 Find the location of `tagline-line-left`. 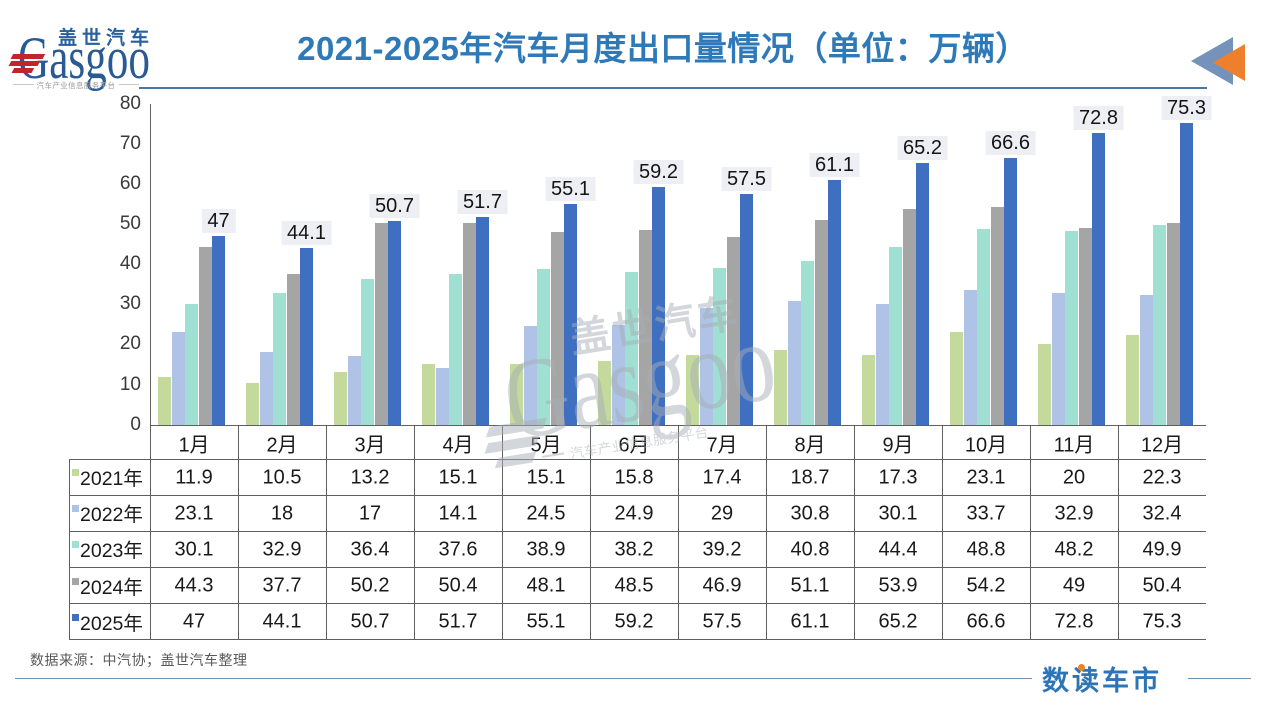

tagline-line-left is located at coordinates (23, 84).